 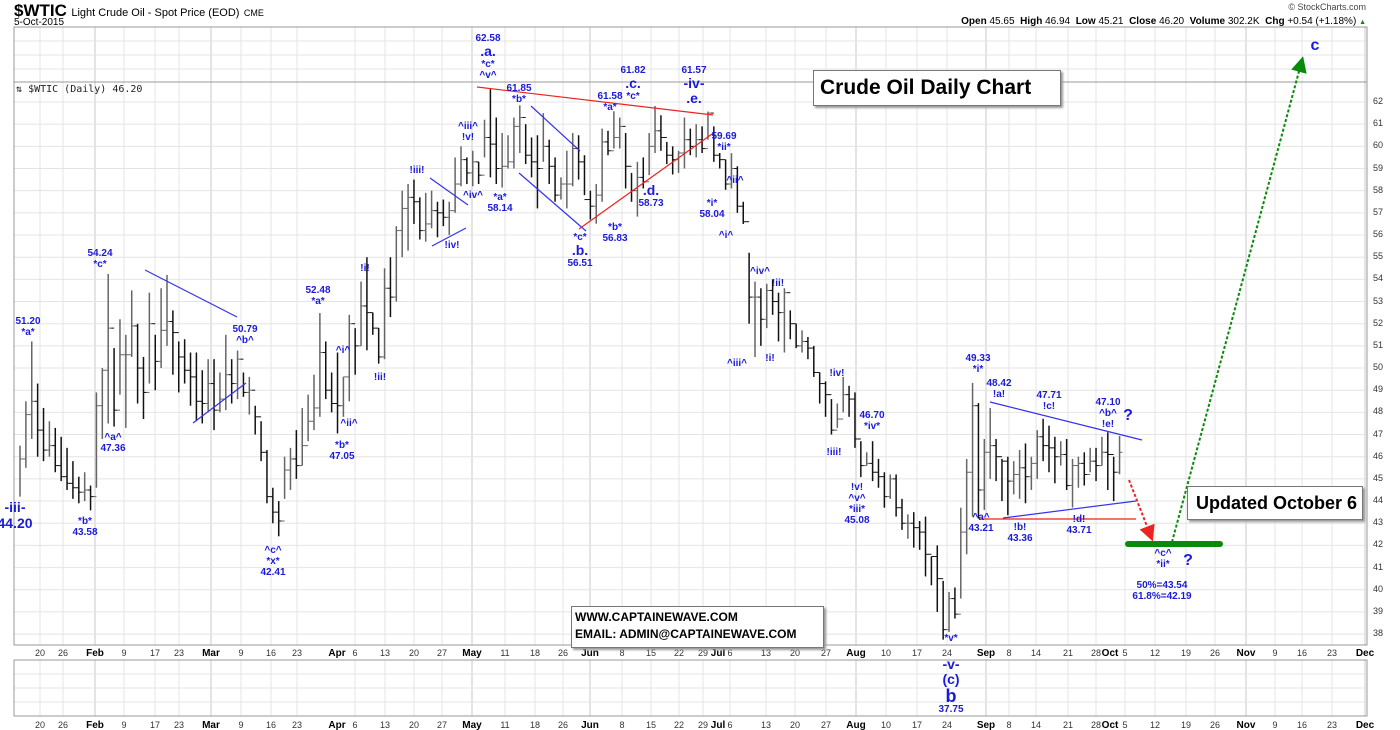 I want to click on wave-label-line: c, so click(x=1315, y=45).